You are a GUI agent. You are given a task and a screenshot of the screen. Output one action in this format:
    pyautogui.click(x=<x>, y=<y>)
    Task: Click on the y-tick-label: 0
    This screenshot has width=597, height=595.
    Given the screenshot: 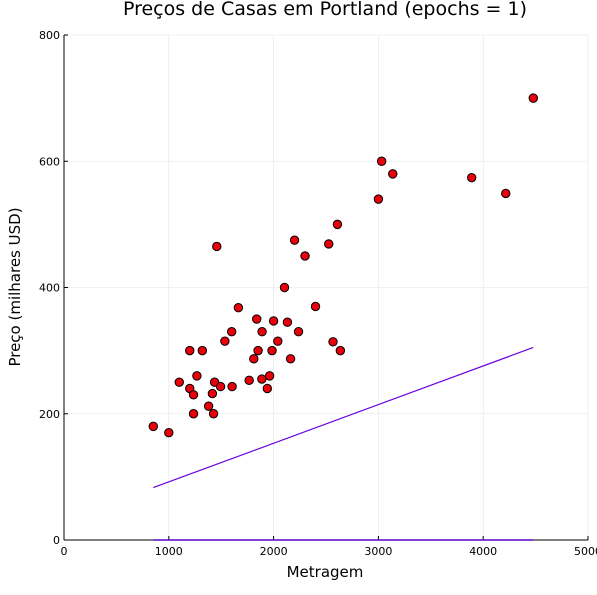 What is the action you would take?
    pyautogui.click(x=56, y=540)
    